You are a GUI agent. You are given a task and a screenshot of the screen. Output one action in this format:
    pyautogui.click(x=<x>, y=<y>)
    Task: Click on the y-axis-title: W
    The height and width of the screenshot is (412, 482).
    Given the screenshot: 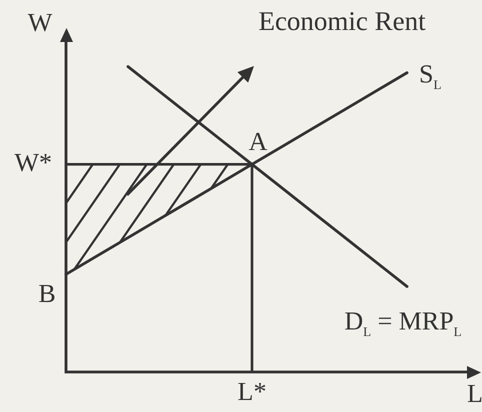 What is the action you would take?
    pyautogui.click(x=40, y=22)
    